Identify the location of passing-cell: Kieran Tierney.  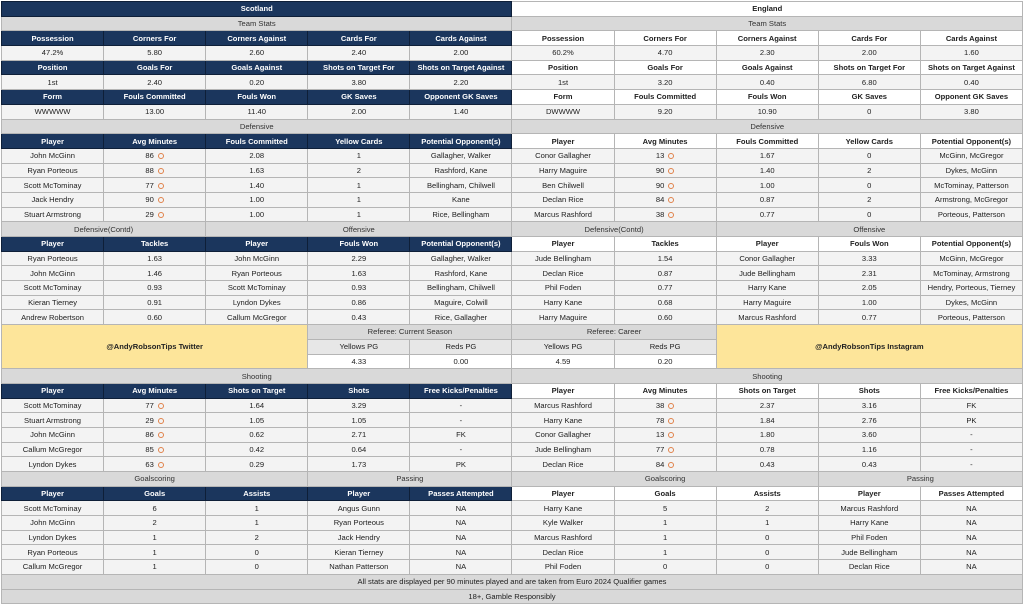
(359, 552).